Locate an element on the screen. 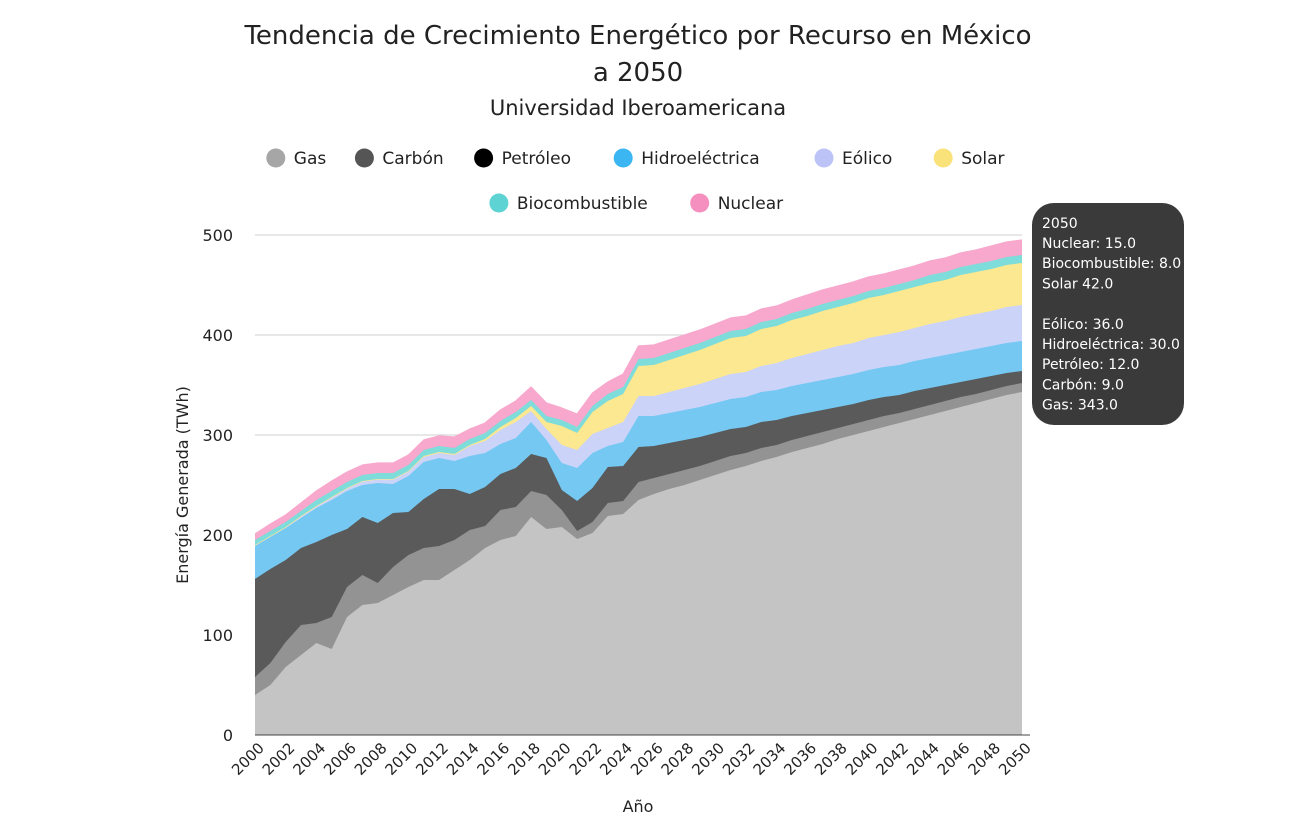  y-tick-label: 300 is located at coordinates (217, 435).